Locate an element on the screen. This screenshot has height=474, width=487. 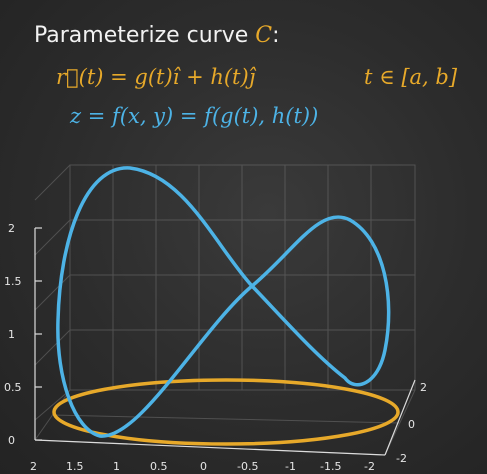
x-tick-label: 2 is located at coordinates (33, 466).